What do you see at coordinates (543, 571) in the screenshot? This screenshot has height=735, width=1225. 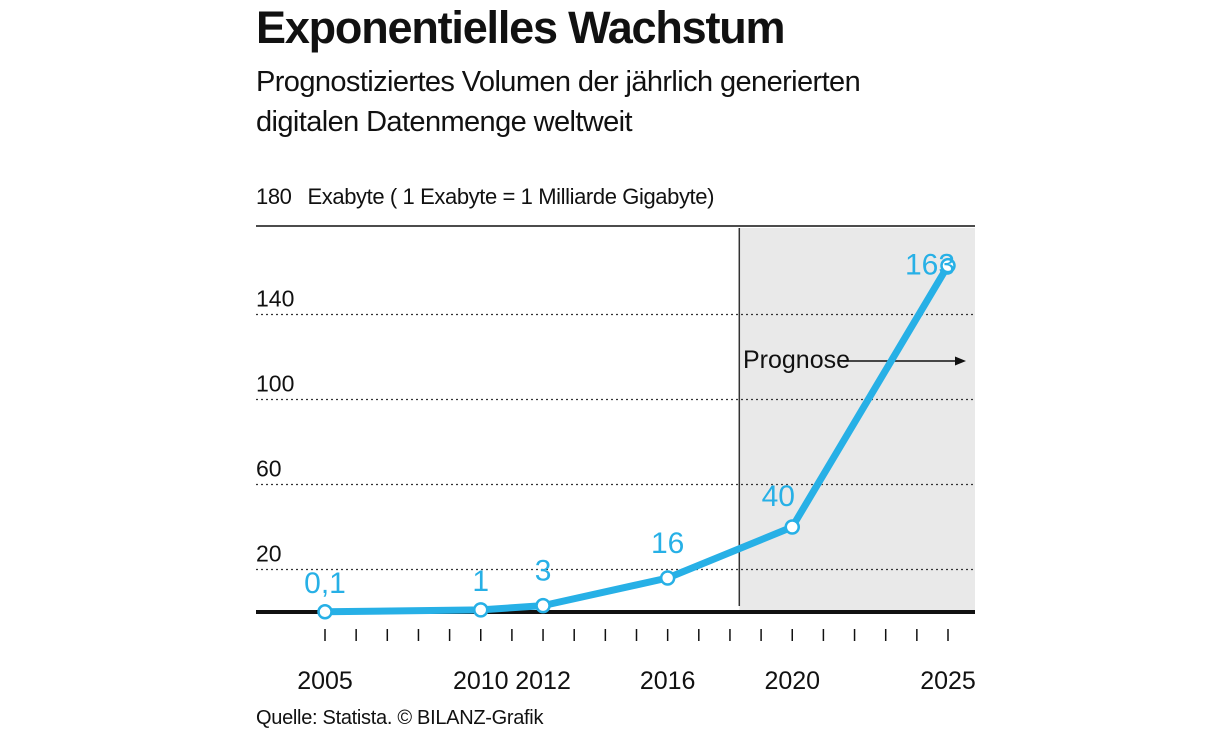 I see `data-label: 3` at bounding box center [543, 571].